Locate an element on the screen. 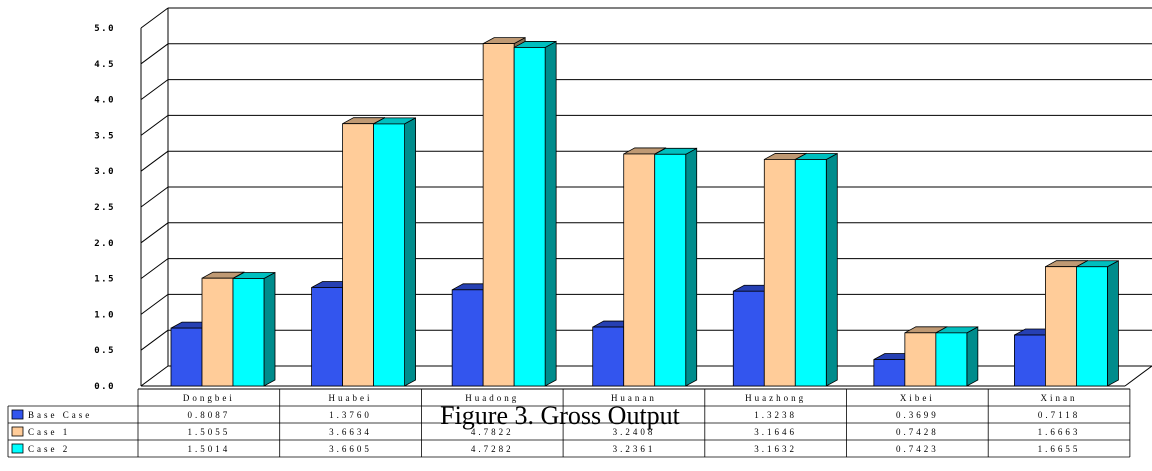 Image resolution: width=1152 pixels, height=471 pixels. x-tick-label: Huabei is located at coordinates (351, 398).